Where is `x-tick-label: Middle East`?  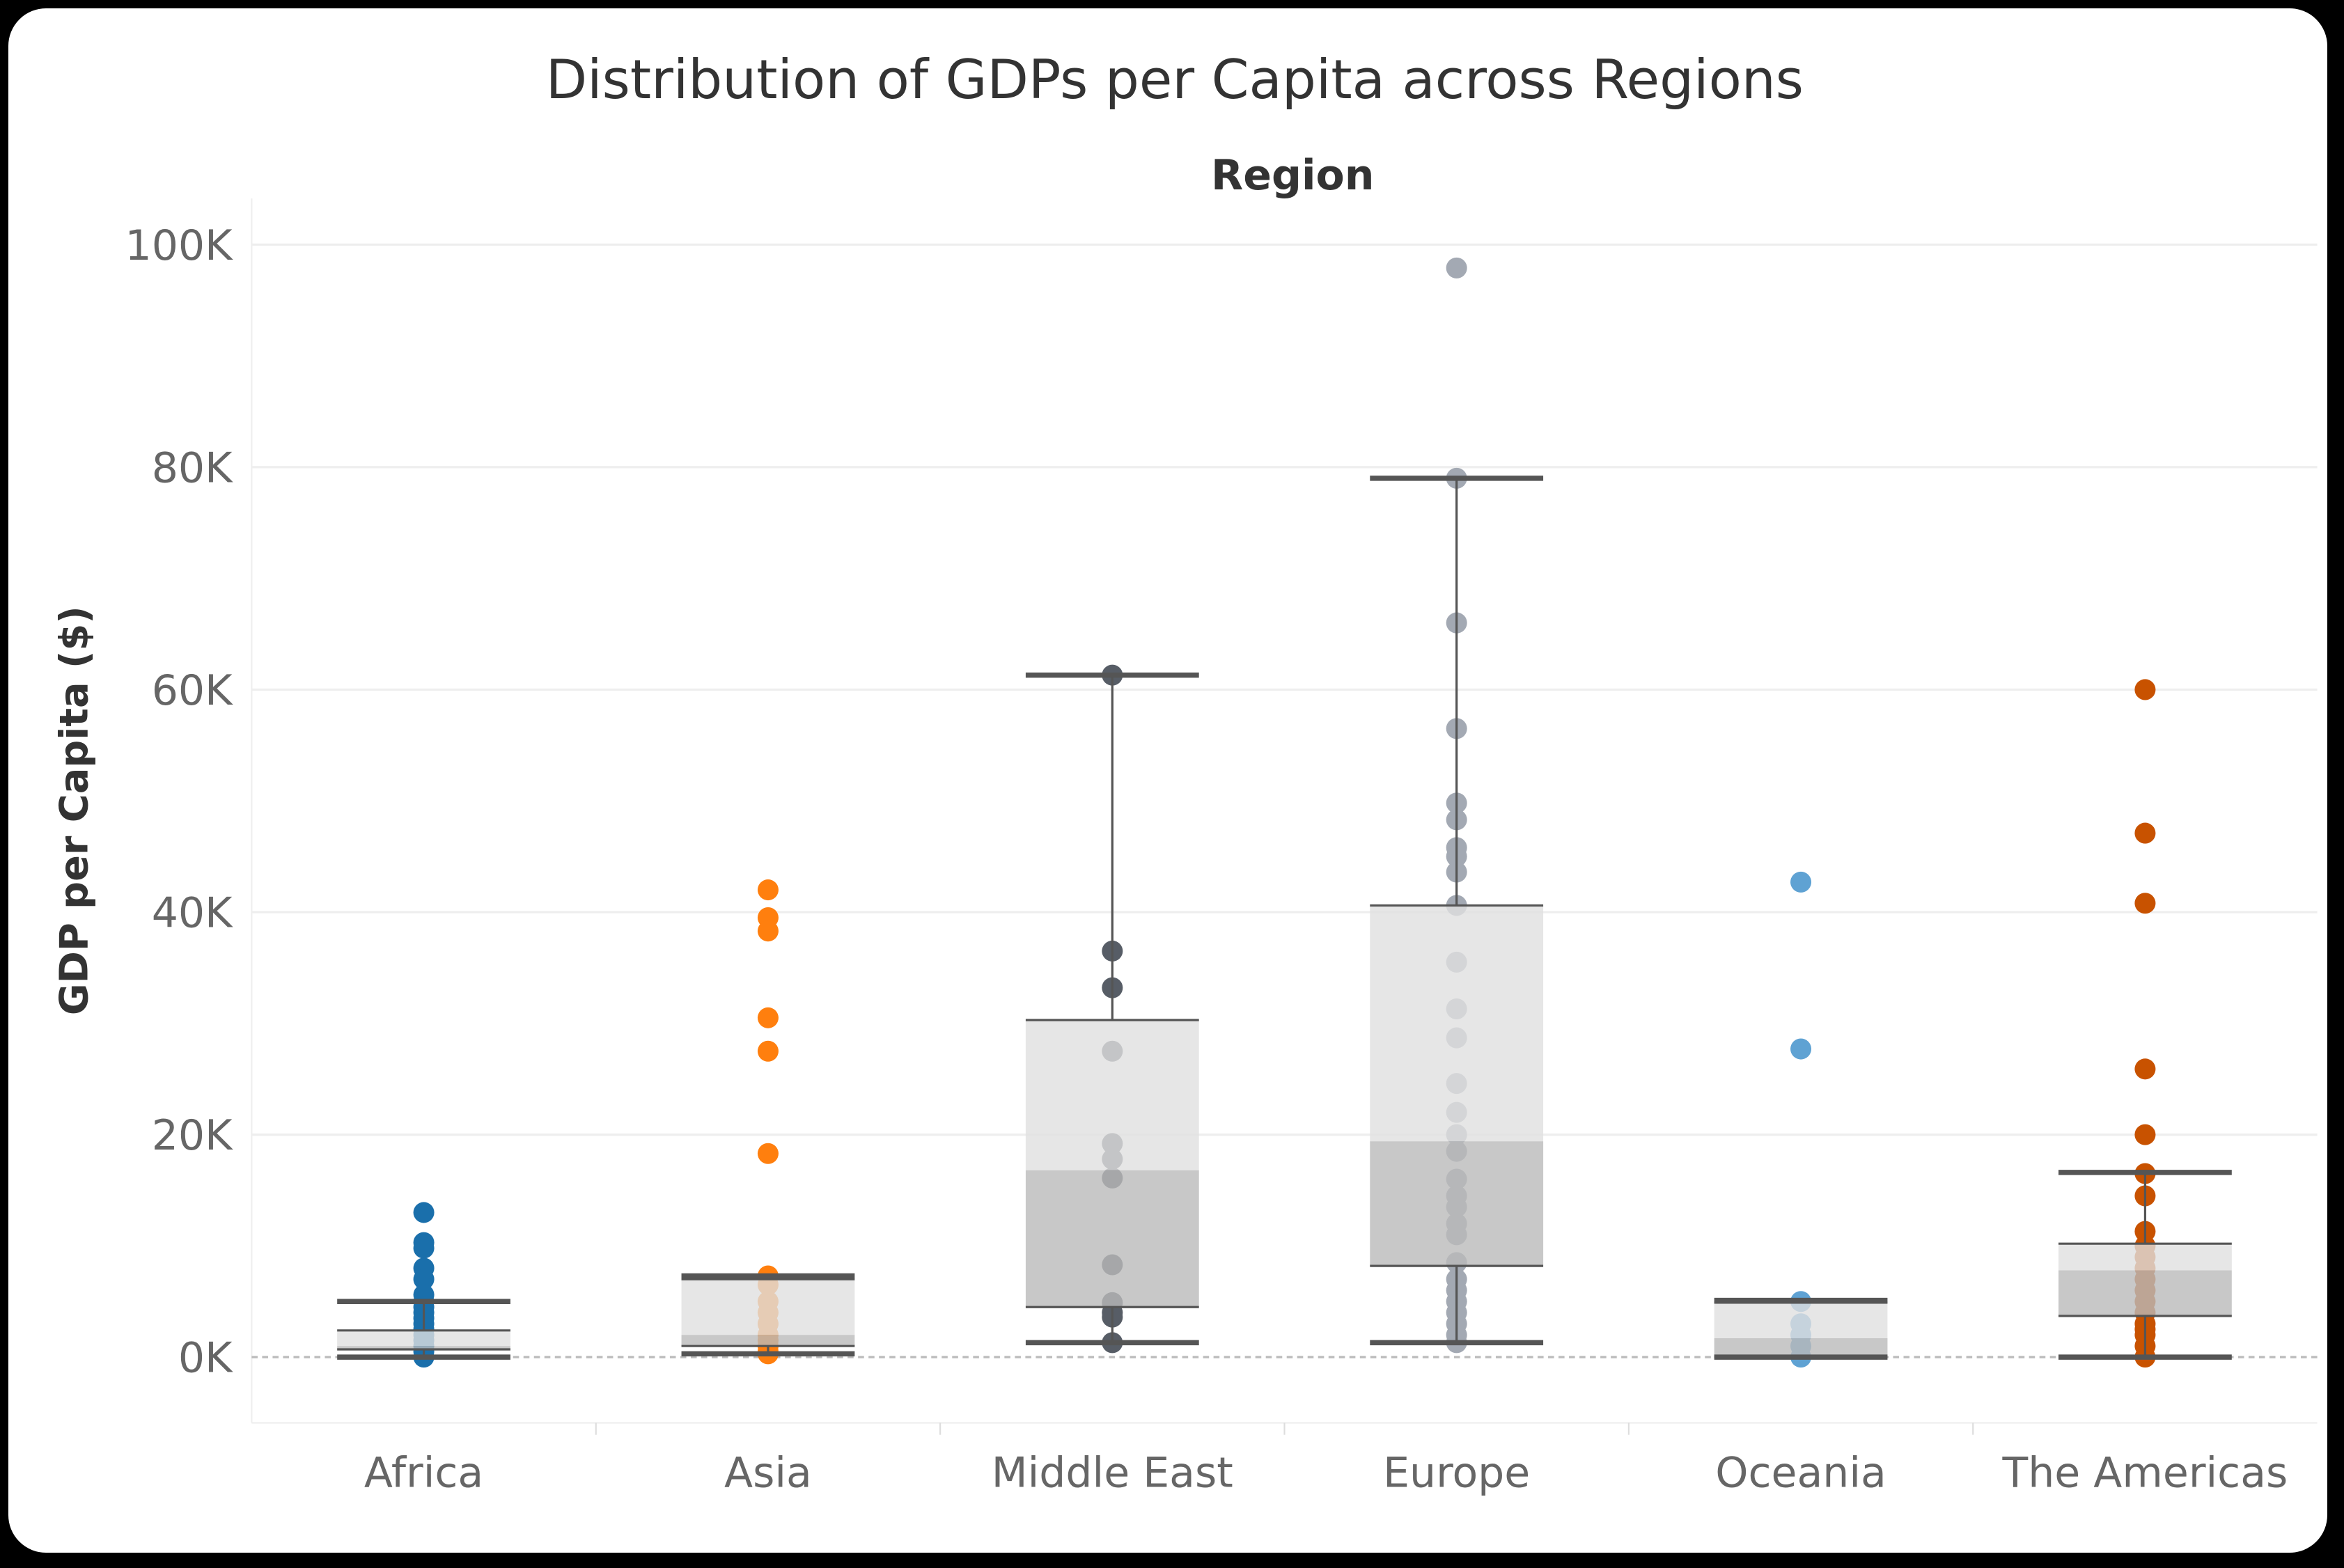
x-tick-label: Middle East is located at coordinates (1112, 1473).